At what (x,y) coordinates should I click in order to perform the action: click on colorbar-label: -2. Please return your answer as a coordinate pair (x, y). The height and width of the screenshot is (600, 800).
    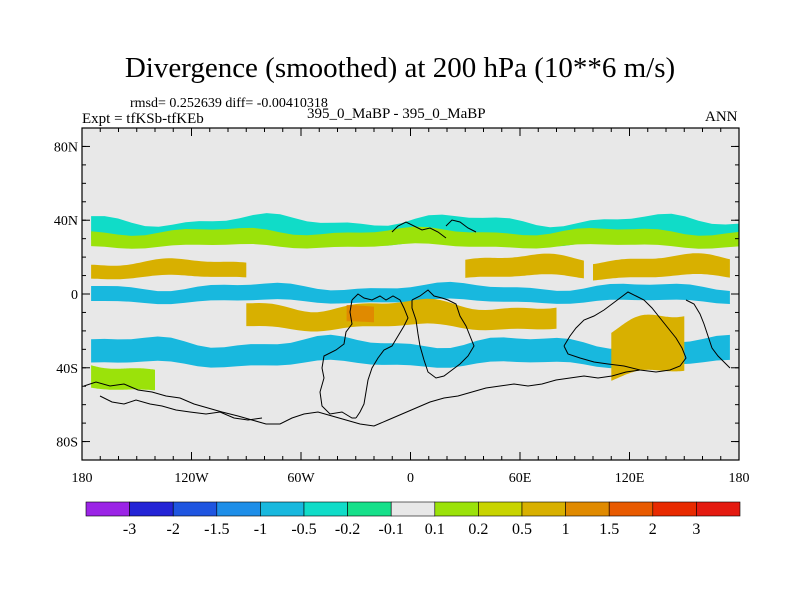
    Looking at the image, I should click on (173, 529).